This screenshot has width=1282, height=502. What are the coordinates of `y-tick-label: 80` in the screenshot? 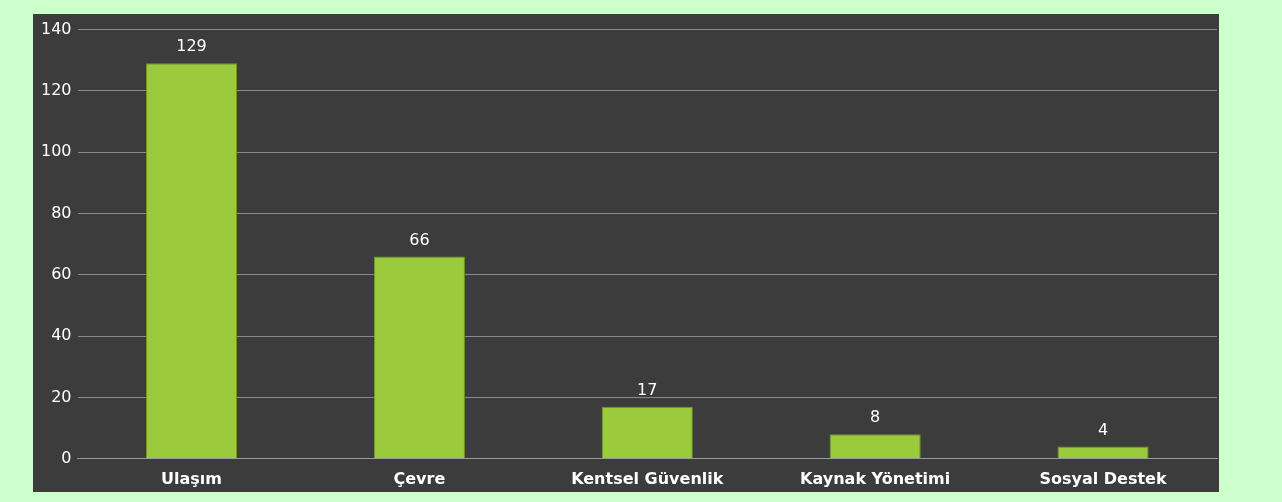 It's located at (61, 212).